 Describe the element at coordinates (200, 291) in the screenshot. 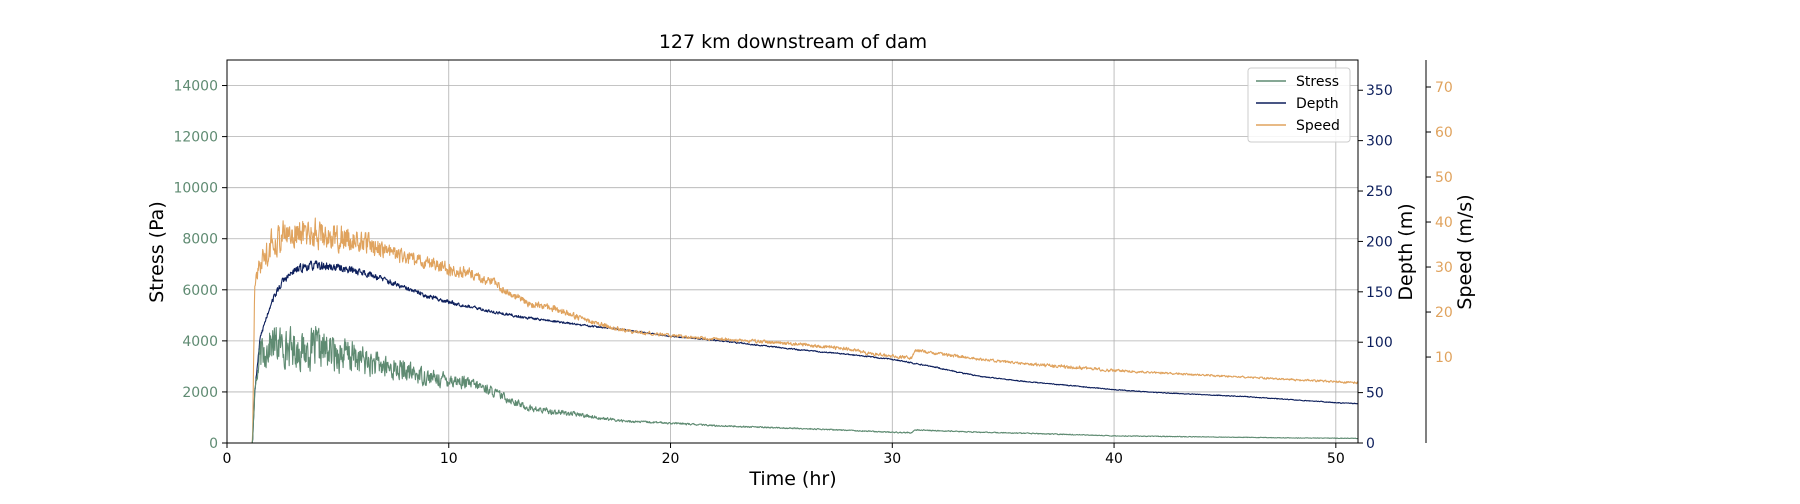

I see `stress-tick-label: 6000` at that location.